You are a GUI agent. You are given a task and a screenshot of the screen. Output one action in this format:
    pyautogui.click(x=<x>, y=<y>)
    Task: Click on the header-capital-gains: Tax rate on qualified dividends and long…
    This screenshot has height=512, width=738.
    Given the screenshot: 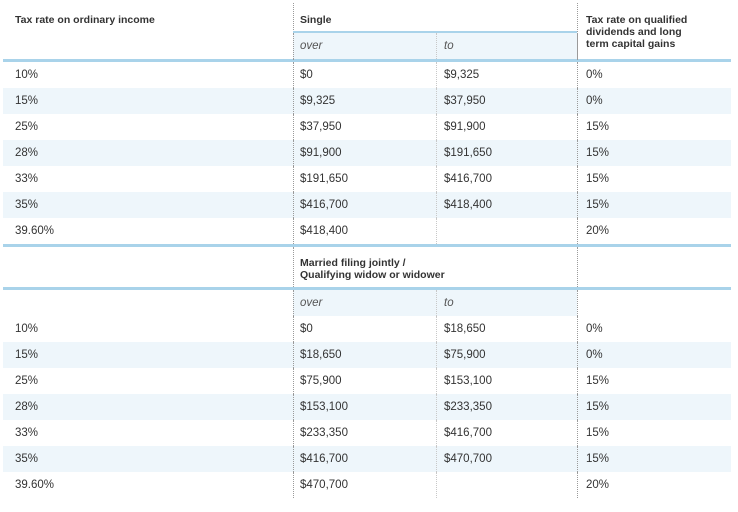 What is the action you would take?
    pyautogui.click(x=654, y=31)
    